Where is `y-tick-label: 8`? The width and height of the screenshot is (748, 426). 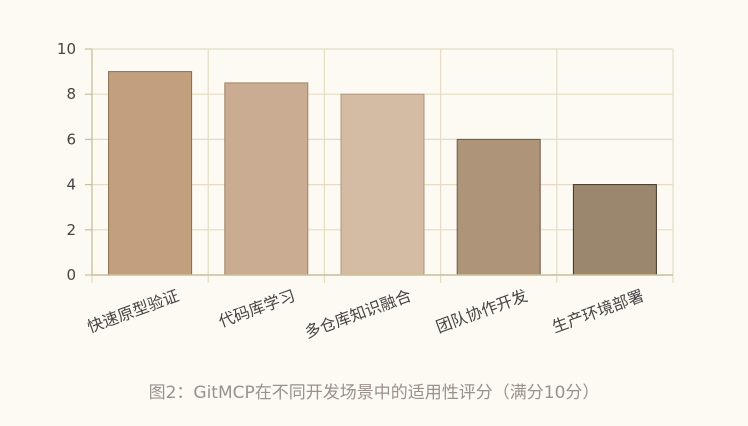
y-tick-label: 8 is located at coordinates (71, 94).